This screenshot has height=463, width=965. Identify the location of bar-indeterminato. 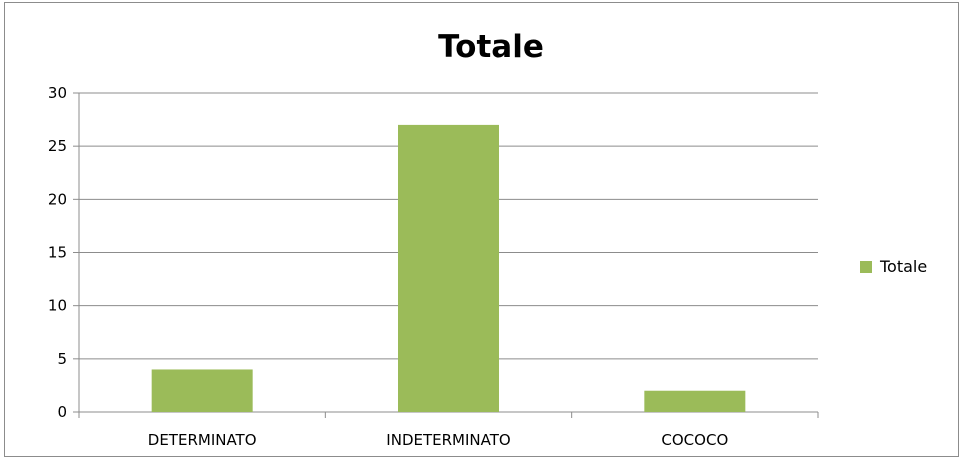
(448, 268).